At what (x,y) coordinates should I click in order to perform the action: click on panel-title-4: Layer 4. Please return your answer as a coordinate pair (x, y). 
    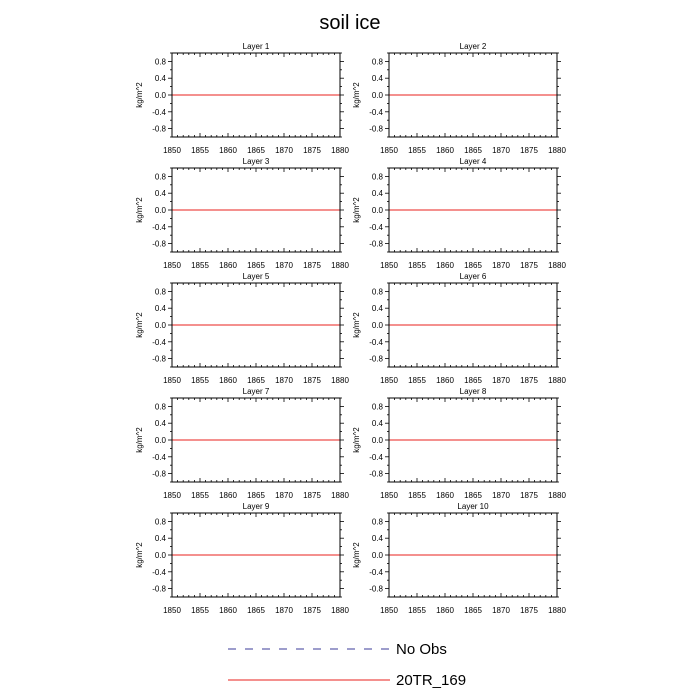
    Looking at the image, I should click on (473, 161).